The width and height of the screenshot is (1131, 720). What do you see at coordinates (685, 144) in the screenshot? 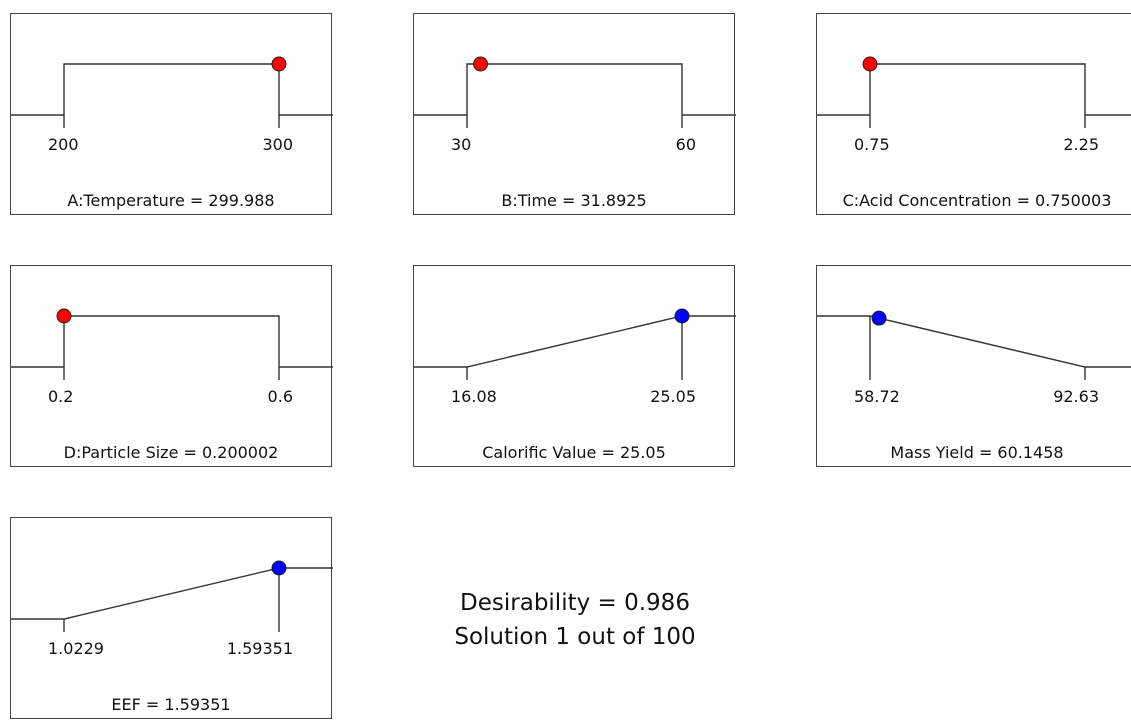
I see `high-tick-label: 60` at bounding box center [685, 144].